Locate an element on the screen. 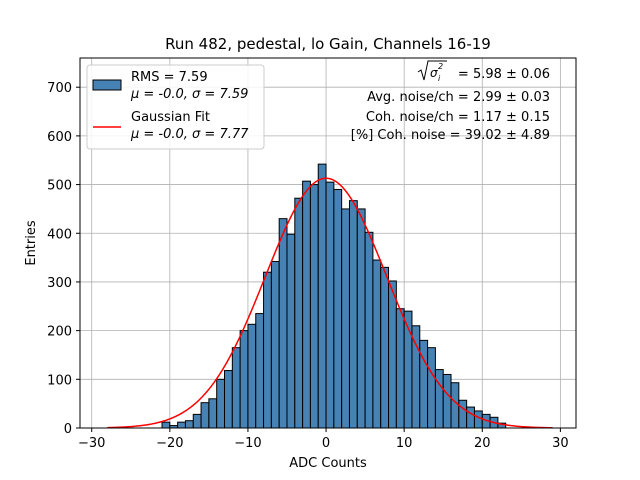  x-tick-label: 30 is located at coordinates (560, 443).